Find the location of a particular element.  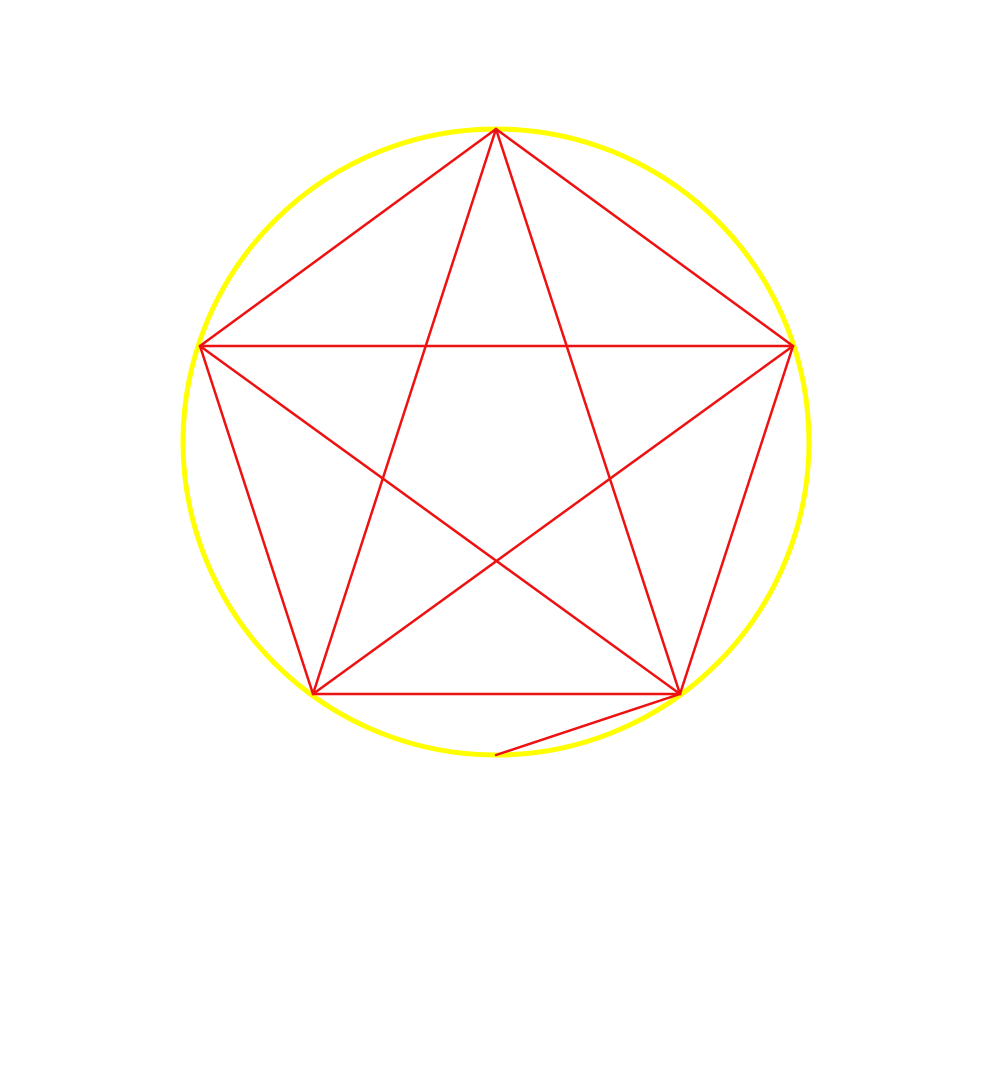

tail-line is located at coordinates (588, 724).